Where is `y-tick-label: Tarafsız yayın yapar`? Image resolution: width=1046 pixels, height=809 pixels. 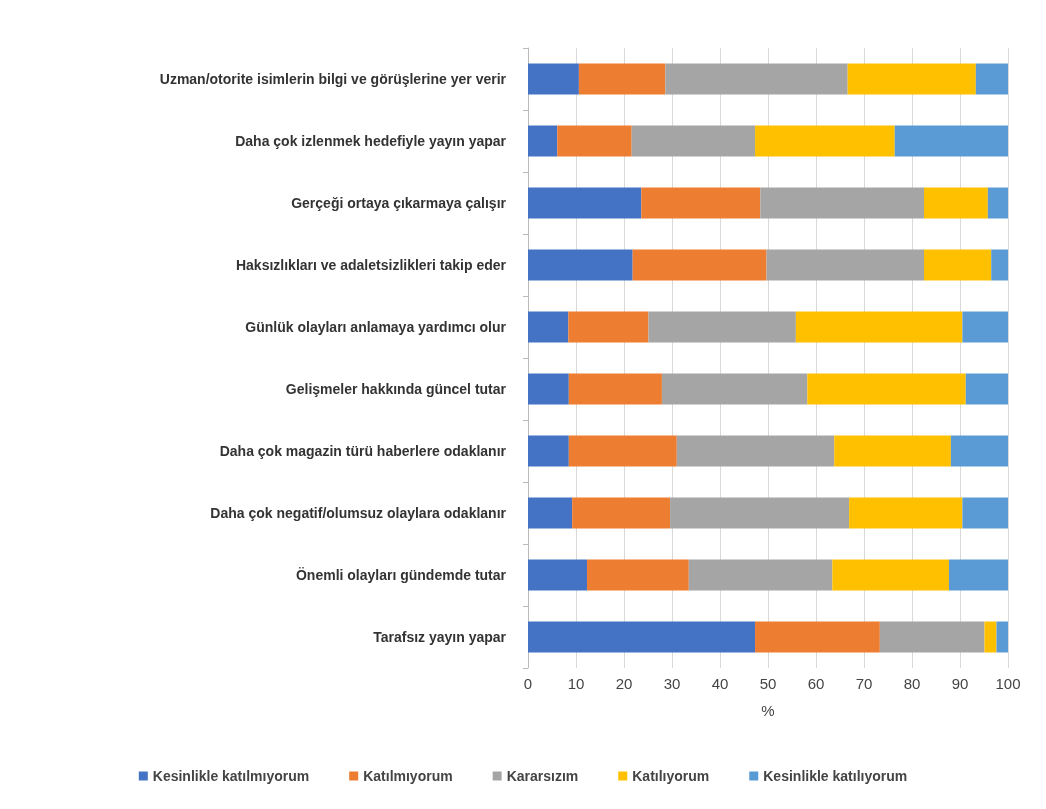
y-tick-label: Tarafsız yayın yapar is located at coordinates (440, 637).